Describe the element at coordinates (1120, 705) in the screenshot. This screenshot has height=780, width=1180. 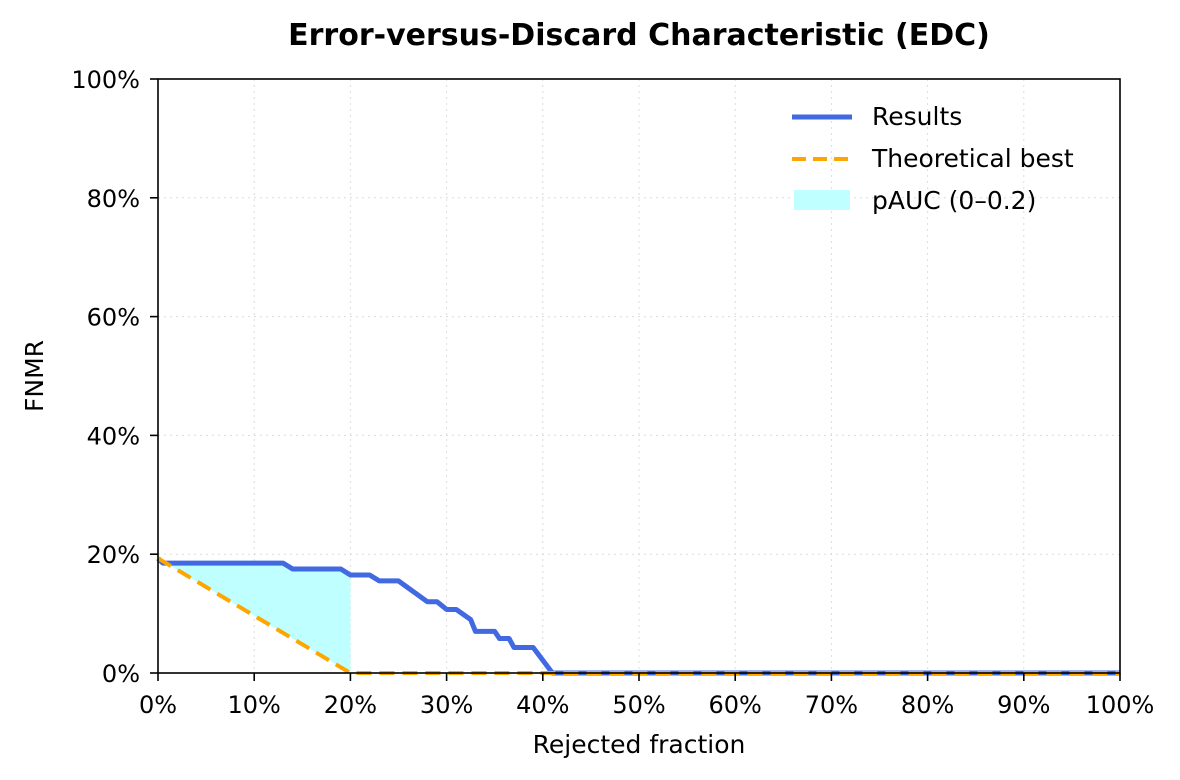
I see `x-tick-label-10: 100%` at that location.